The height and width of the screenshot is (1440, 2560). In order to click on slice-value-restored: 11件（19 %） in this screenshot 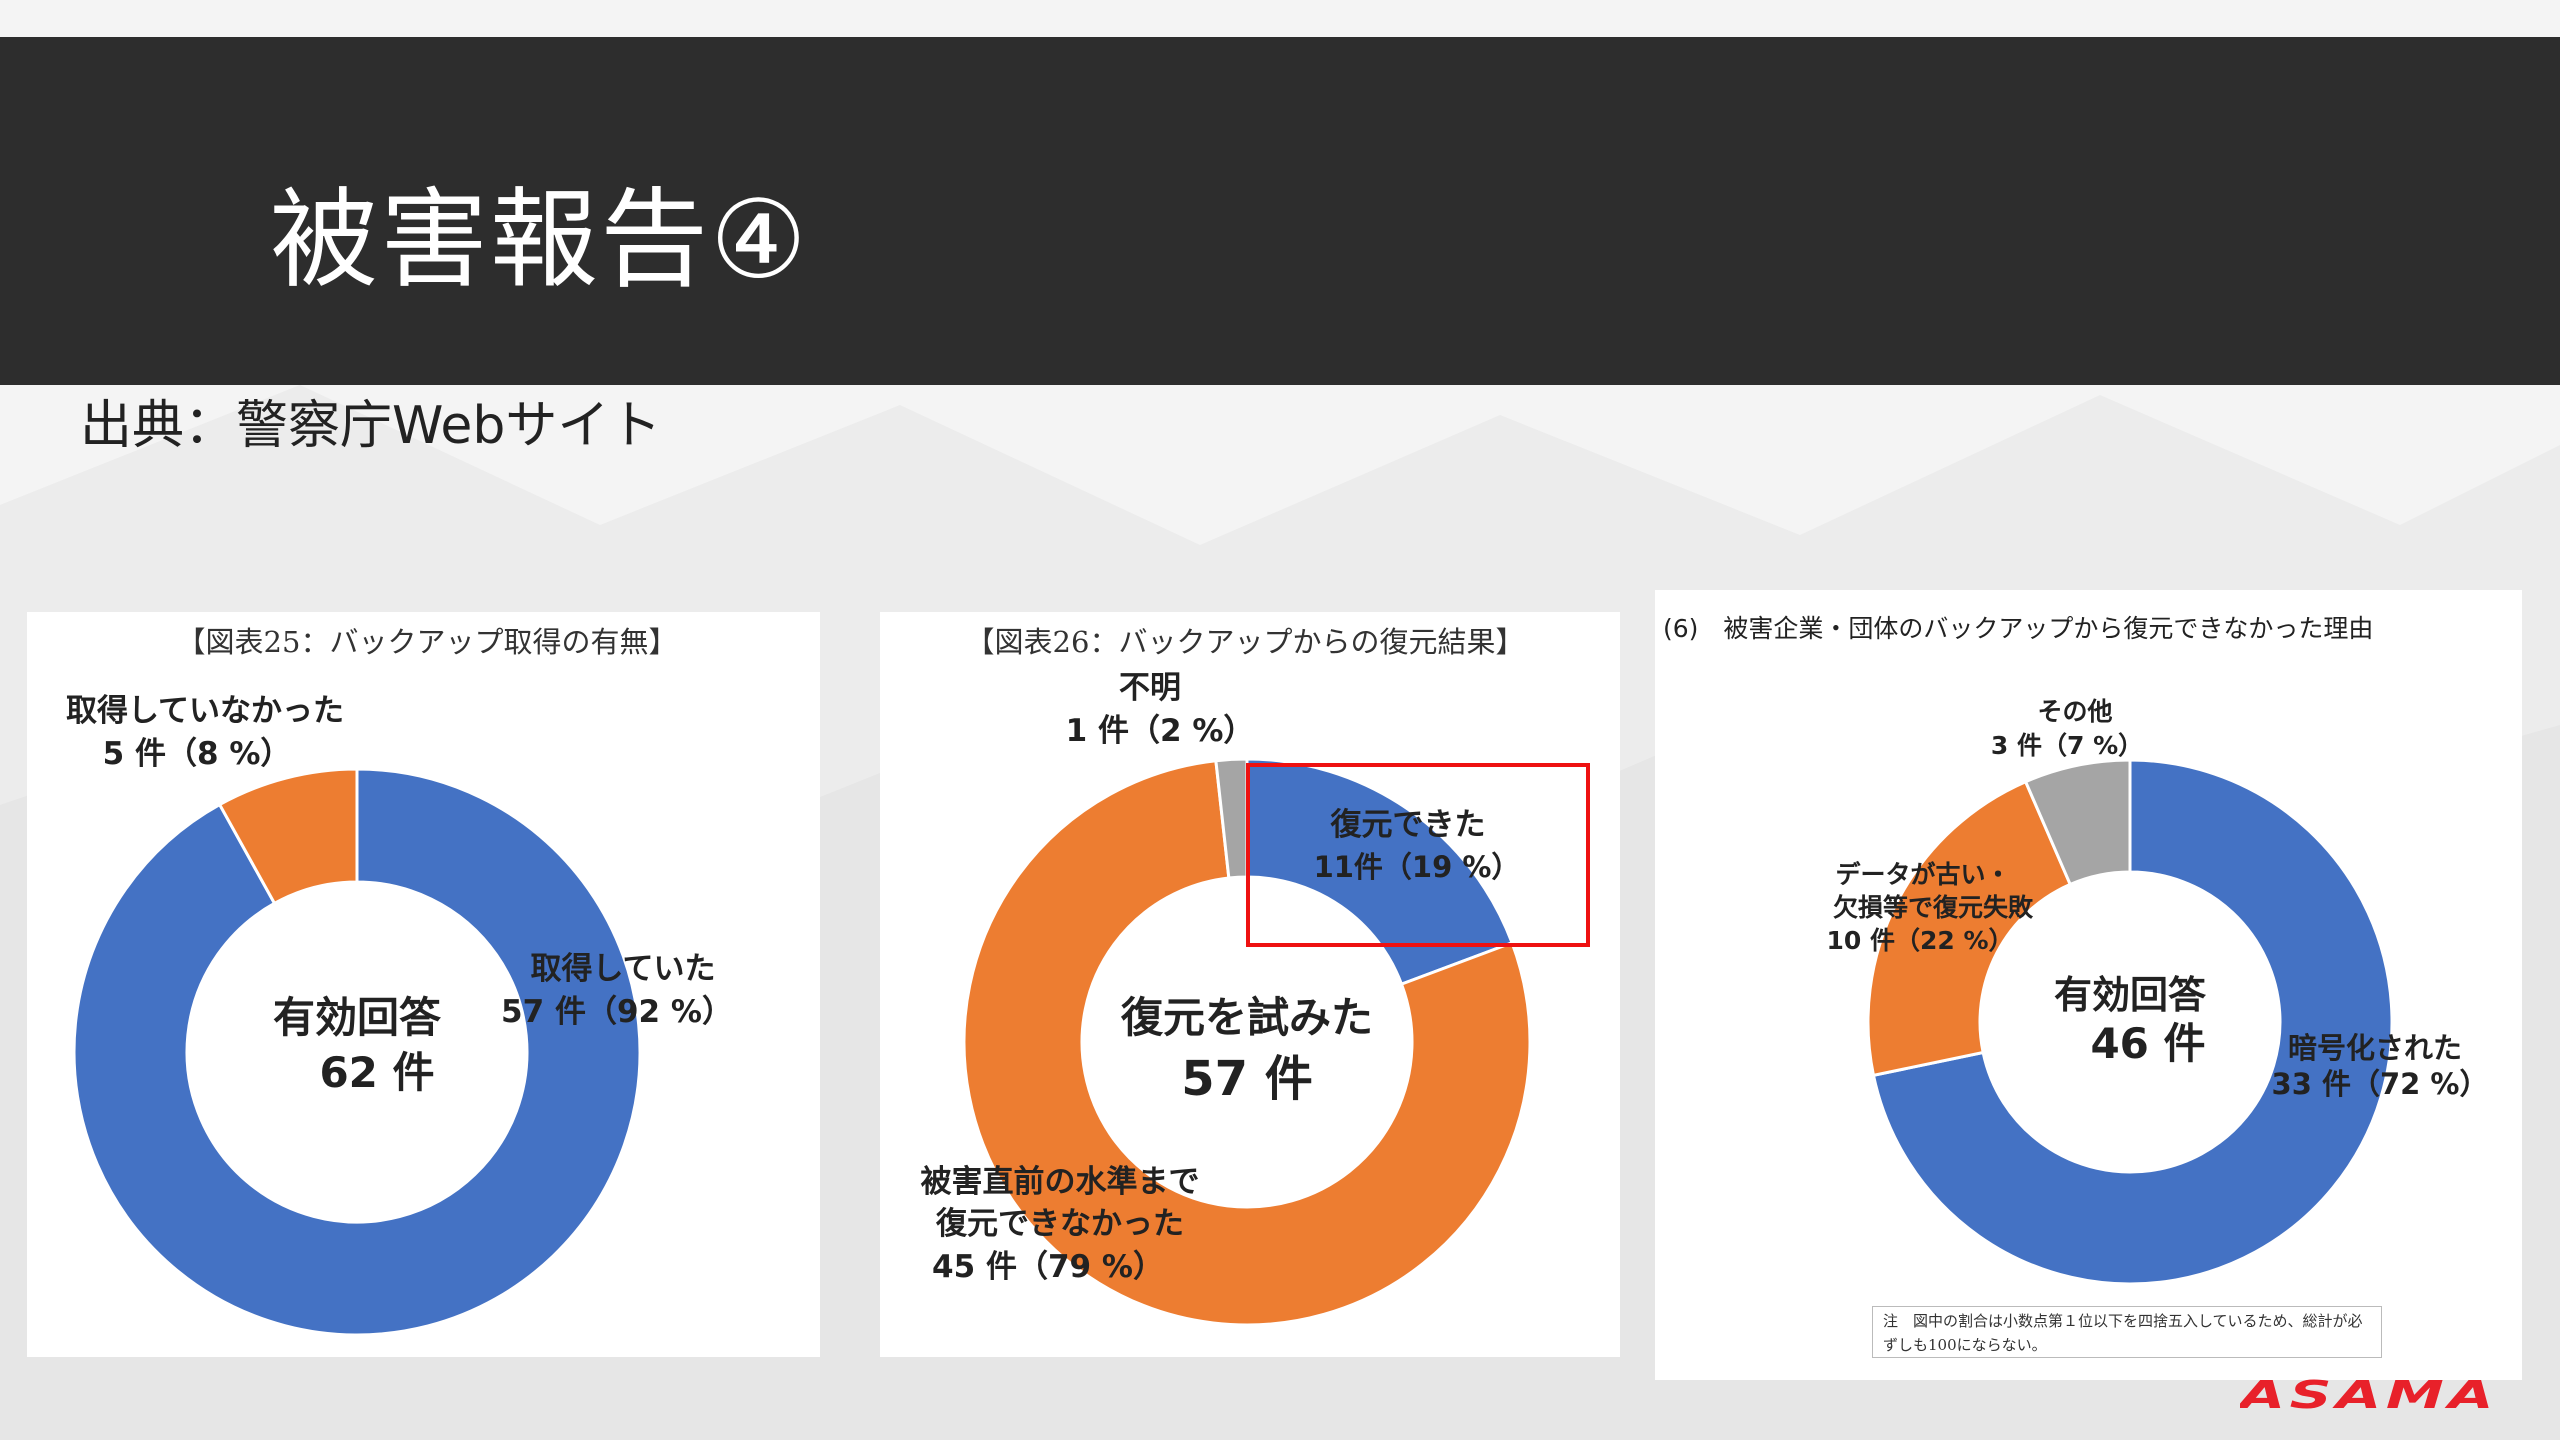, I will do `click(1417, 867)`.